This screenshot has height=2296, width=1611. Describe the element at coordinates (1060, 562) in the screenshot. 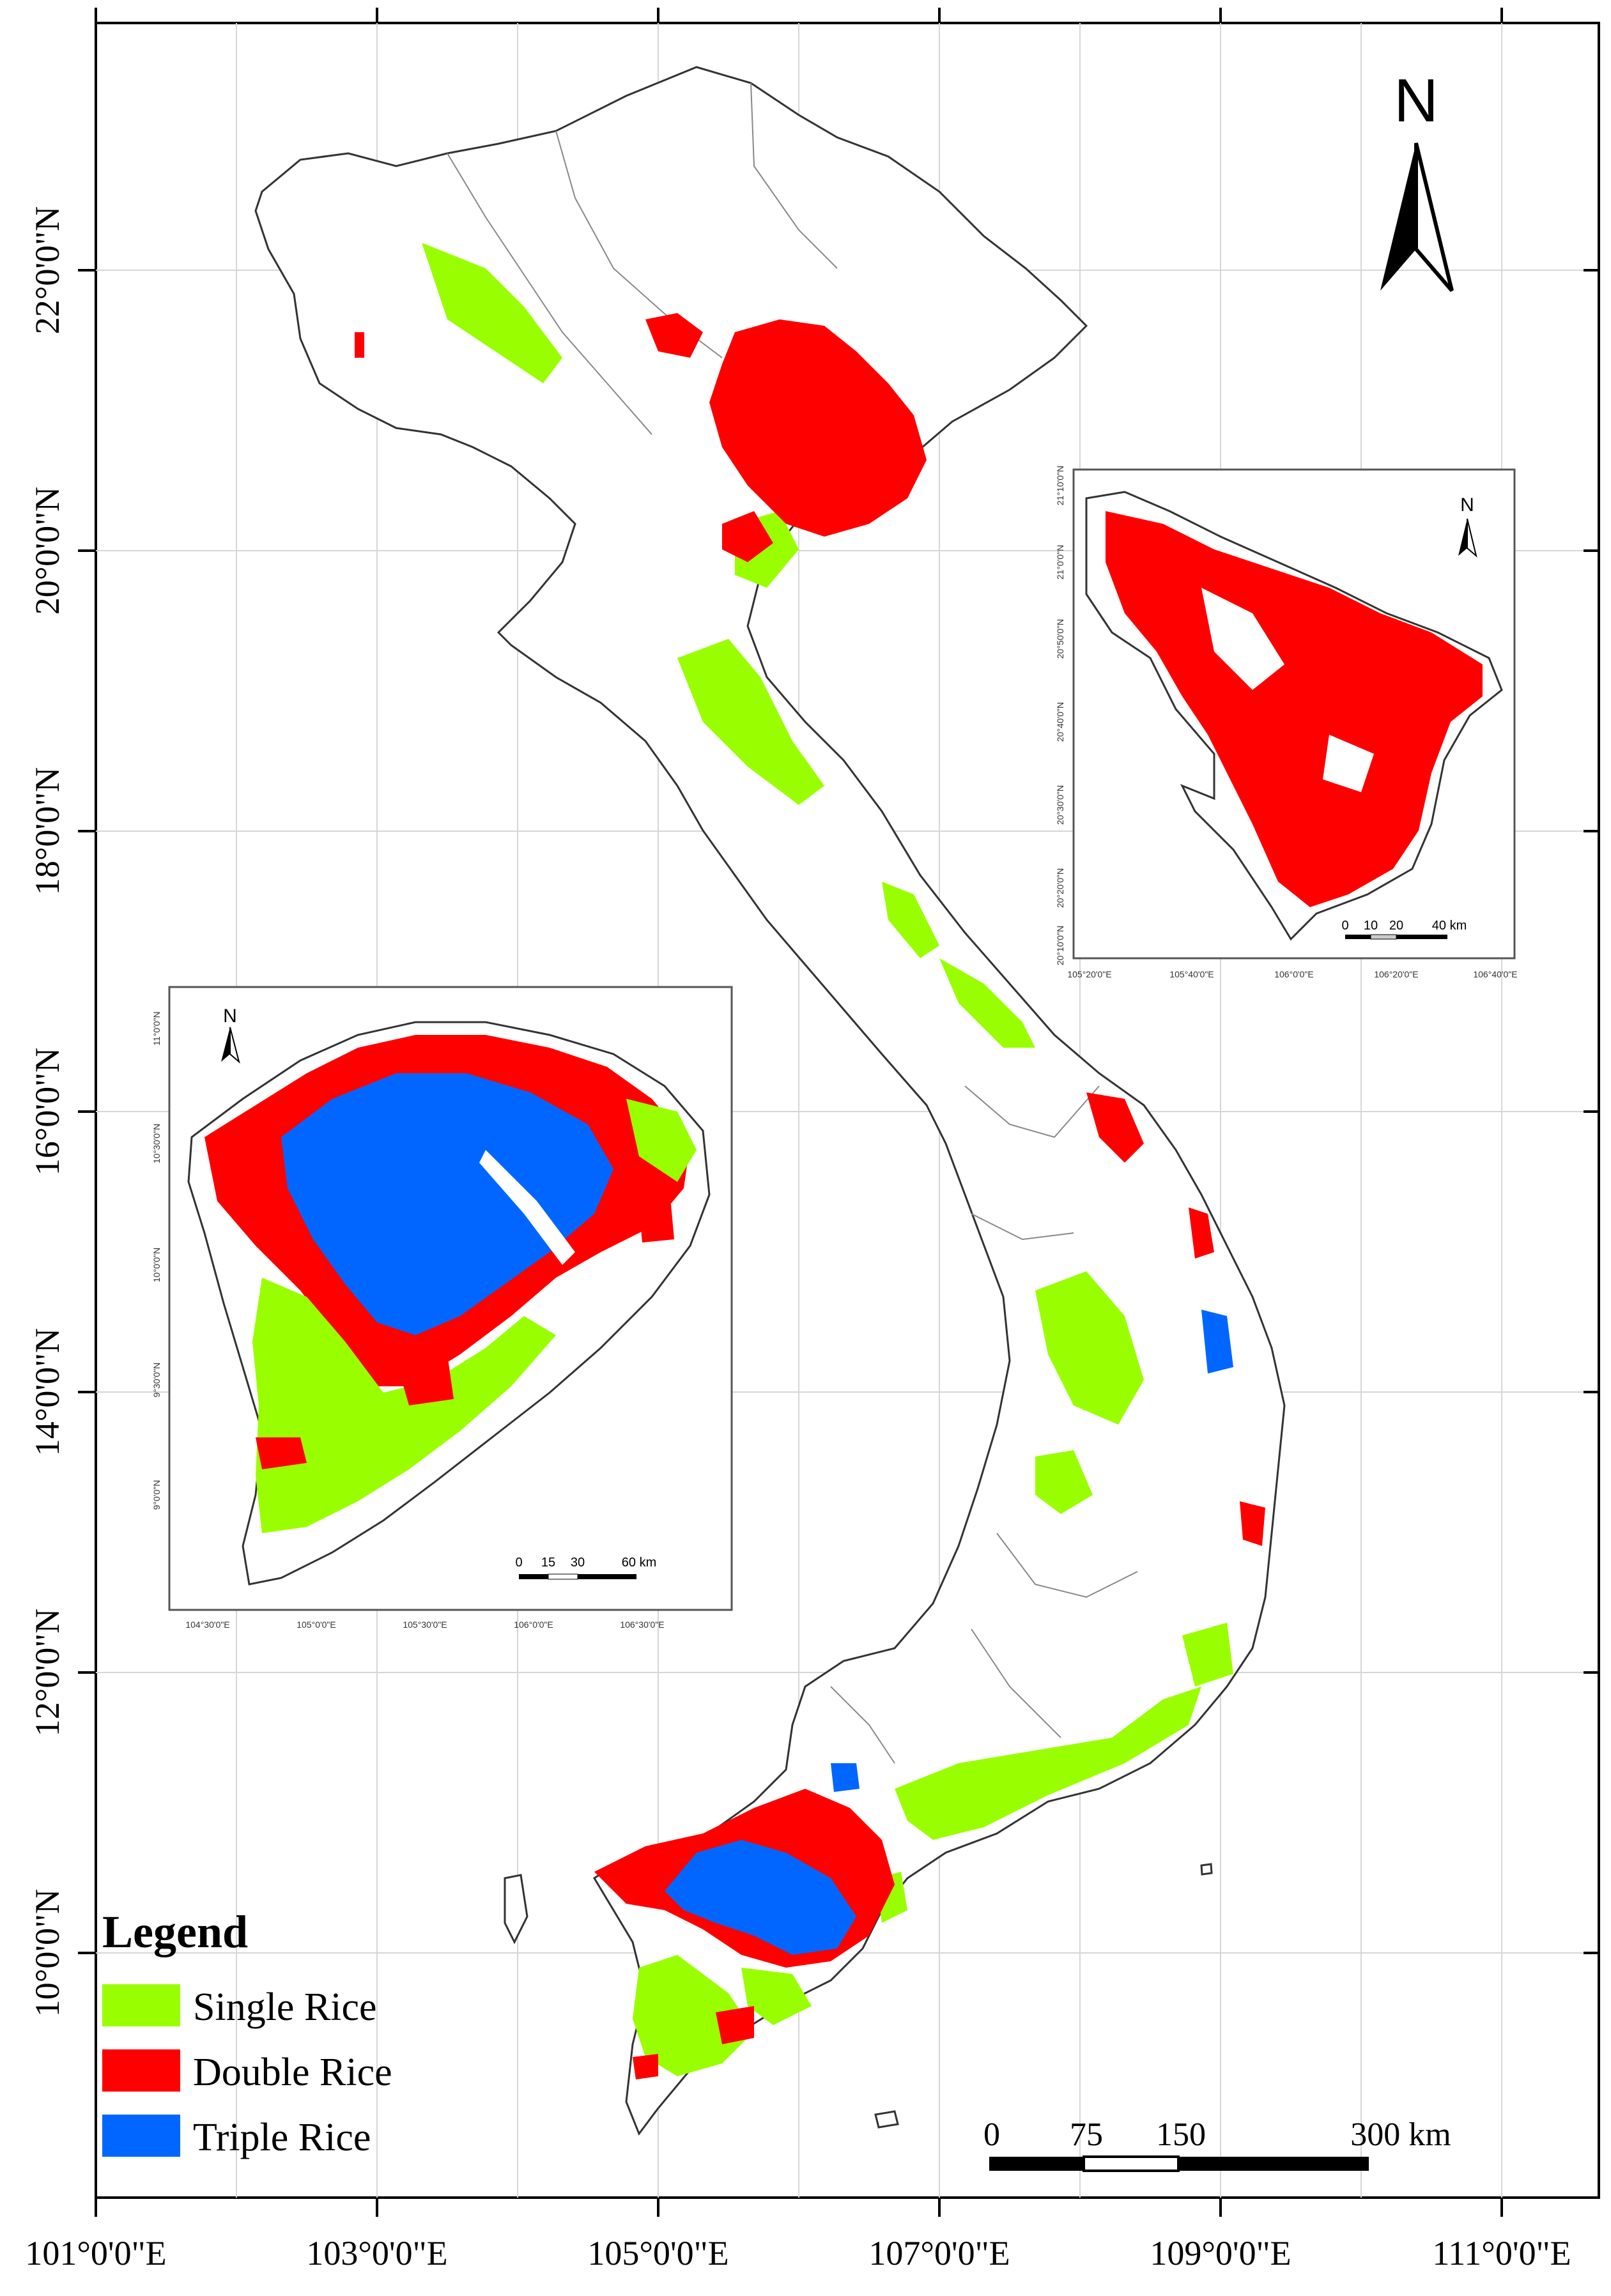

I see `inset-north-y-label: 21°0'0"N` at that location.